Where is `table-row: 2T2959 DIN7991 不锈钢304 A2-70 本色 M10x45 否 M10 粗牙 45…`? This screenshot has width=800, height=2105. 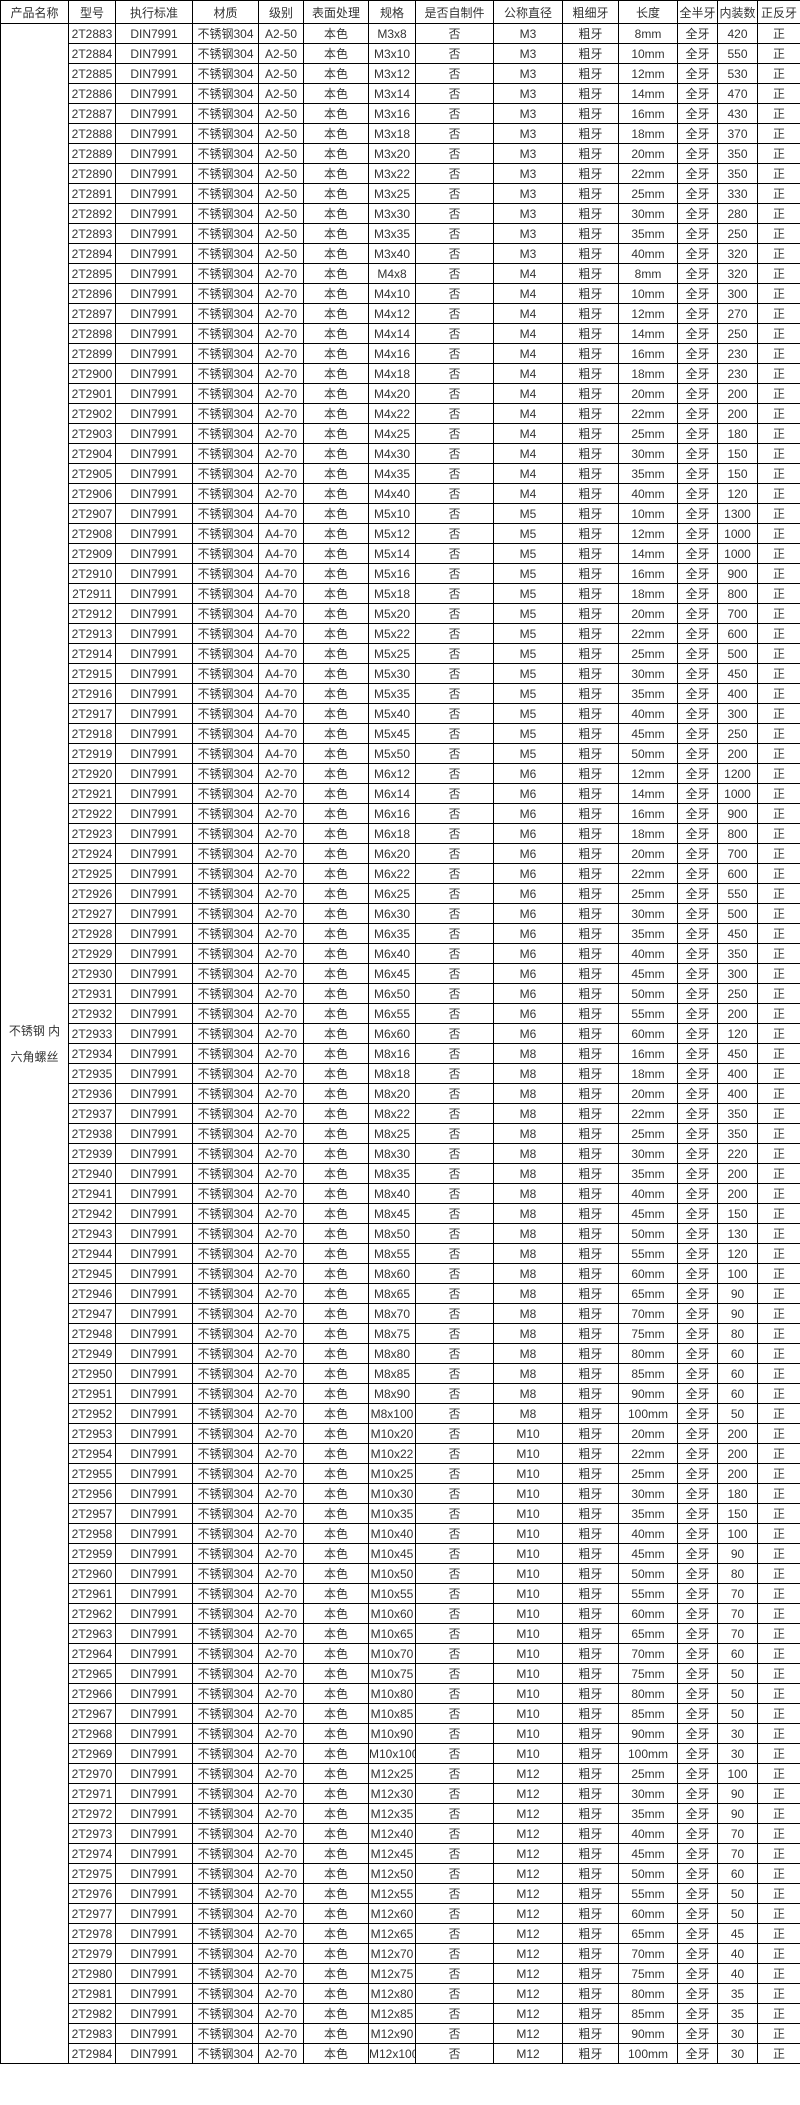
table-row: 2T2959 DIN7991 不锈钢304 A2-70 本色 M10x45 否 M10 粗牙 45… is located at coordinates (400, 1553).